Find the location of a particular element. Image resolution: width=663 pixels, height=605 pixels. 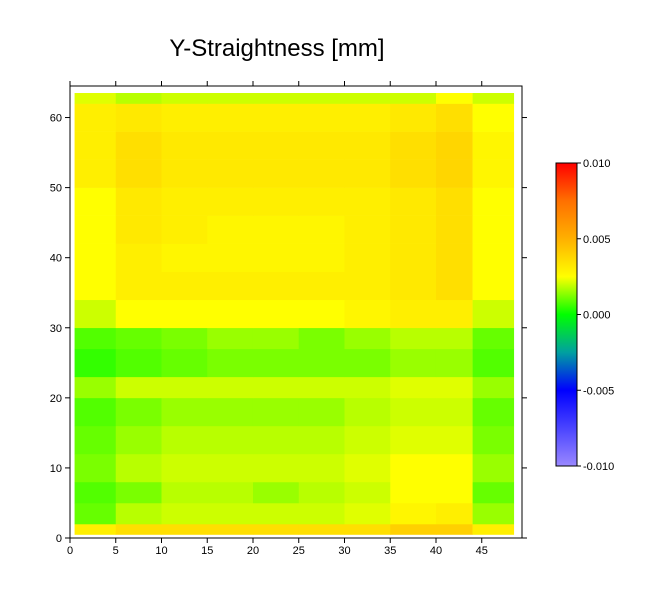

colorbar-tick-label: 0.010 is located at coordinates (597, 164).